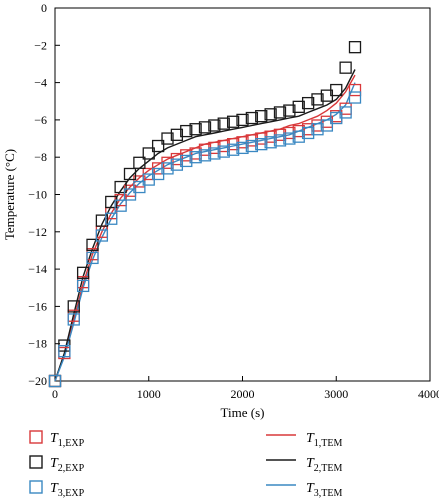 The height and width of the screenshot is (500, 439). I want to click on legend-marker-t3-exp, so click(36, 487).